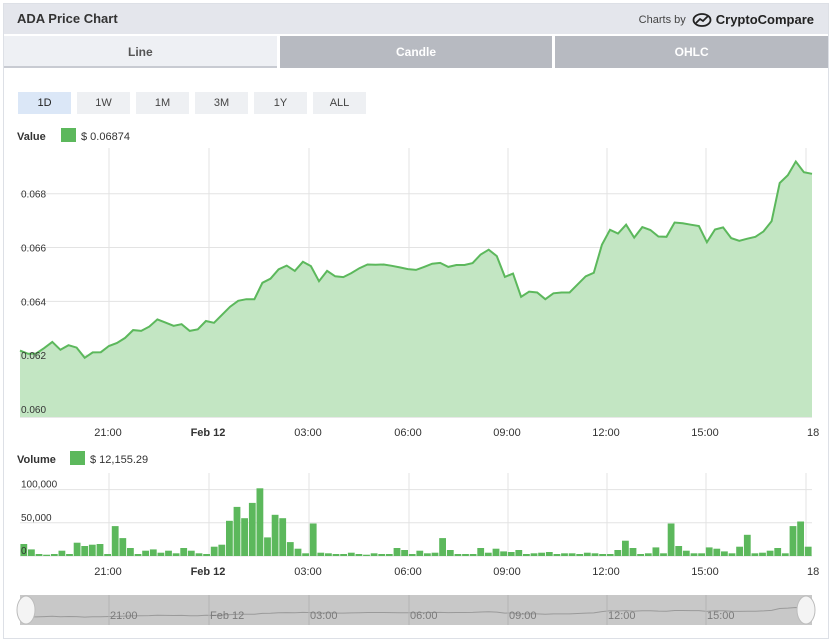 The width and height of the screenshot is (832, 642). Describe the element at coordinates (692, 52) in the screenshot. I see `tab-ohlc: OHLC` at that location.